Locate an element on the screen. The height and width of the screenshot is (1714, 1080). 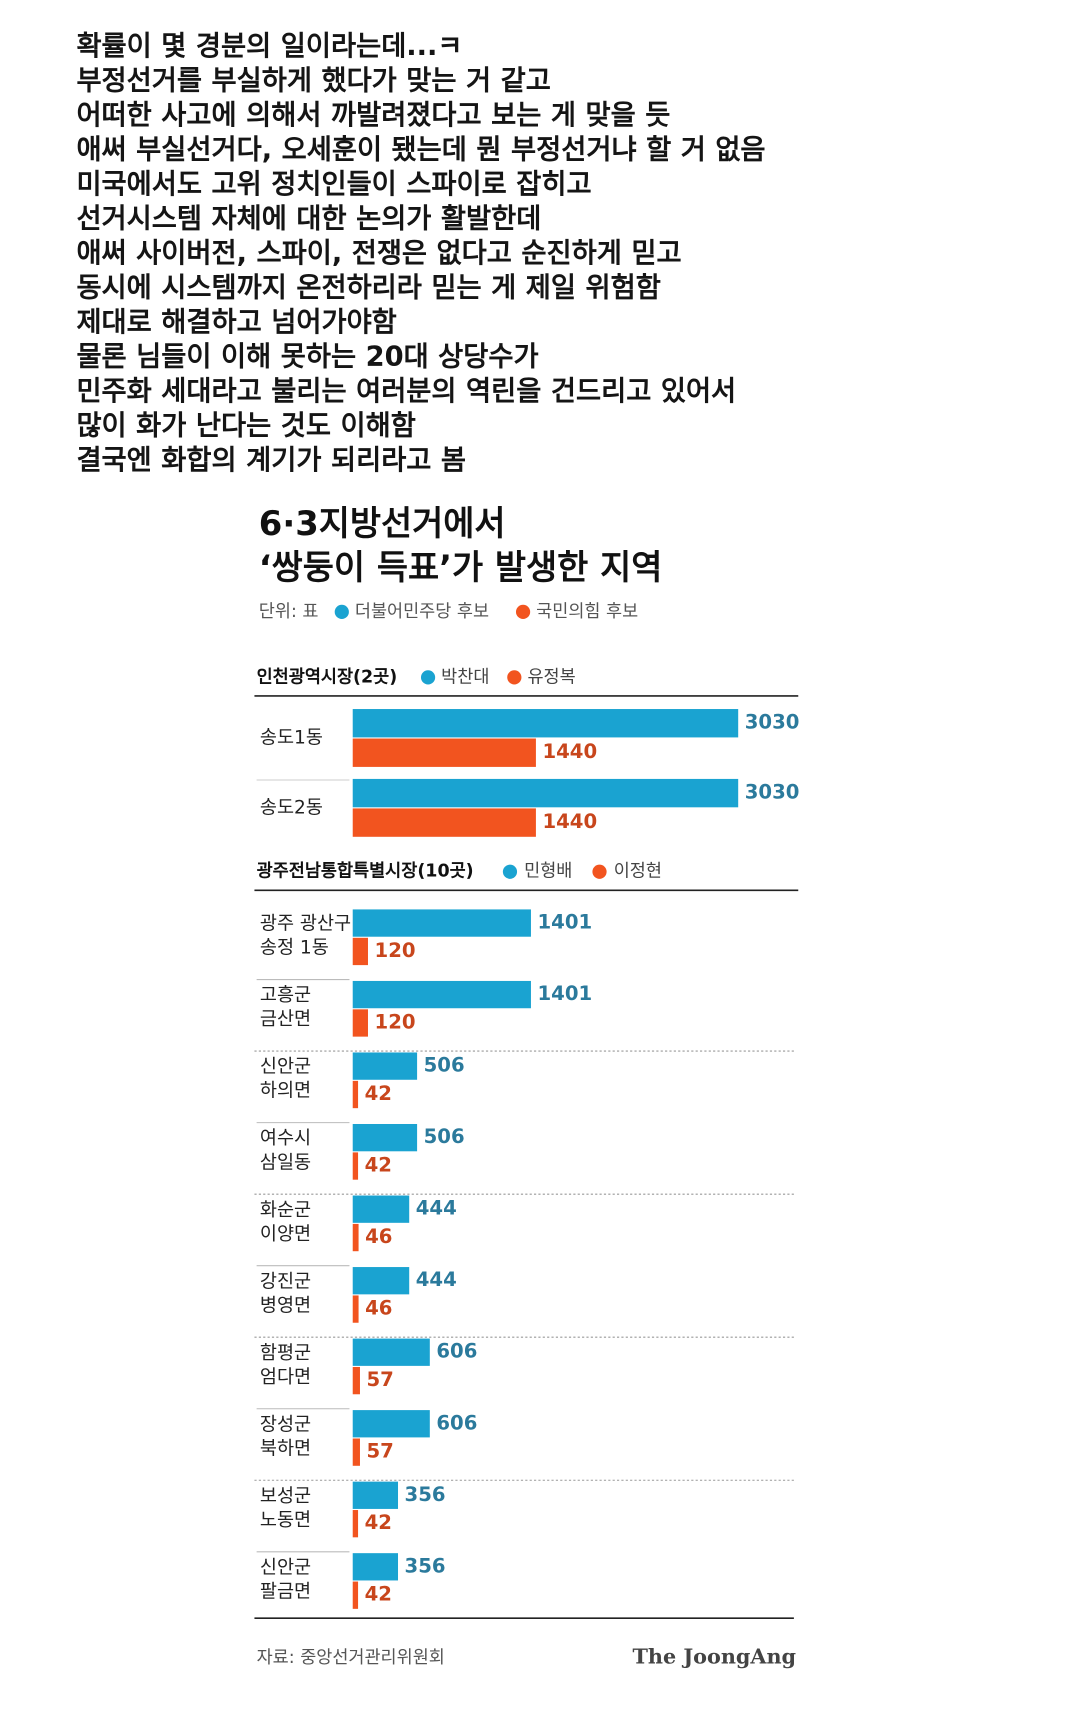
post-line: 결국엔 화합의 계기가 되리라고 봄 is located at coordinates (271, 460).